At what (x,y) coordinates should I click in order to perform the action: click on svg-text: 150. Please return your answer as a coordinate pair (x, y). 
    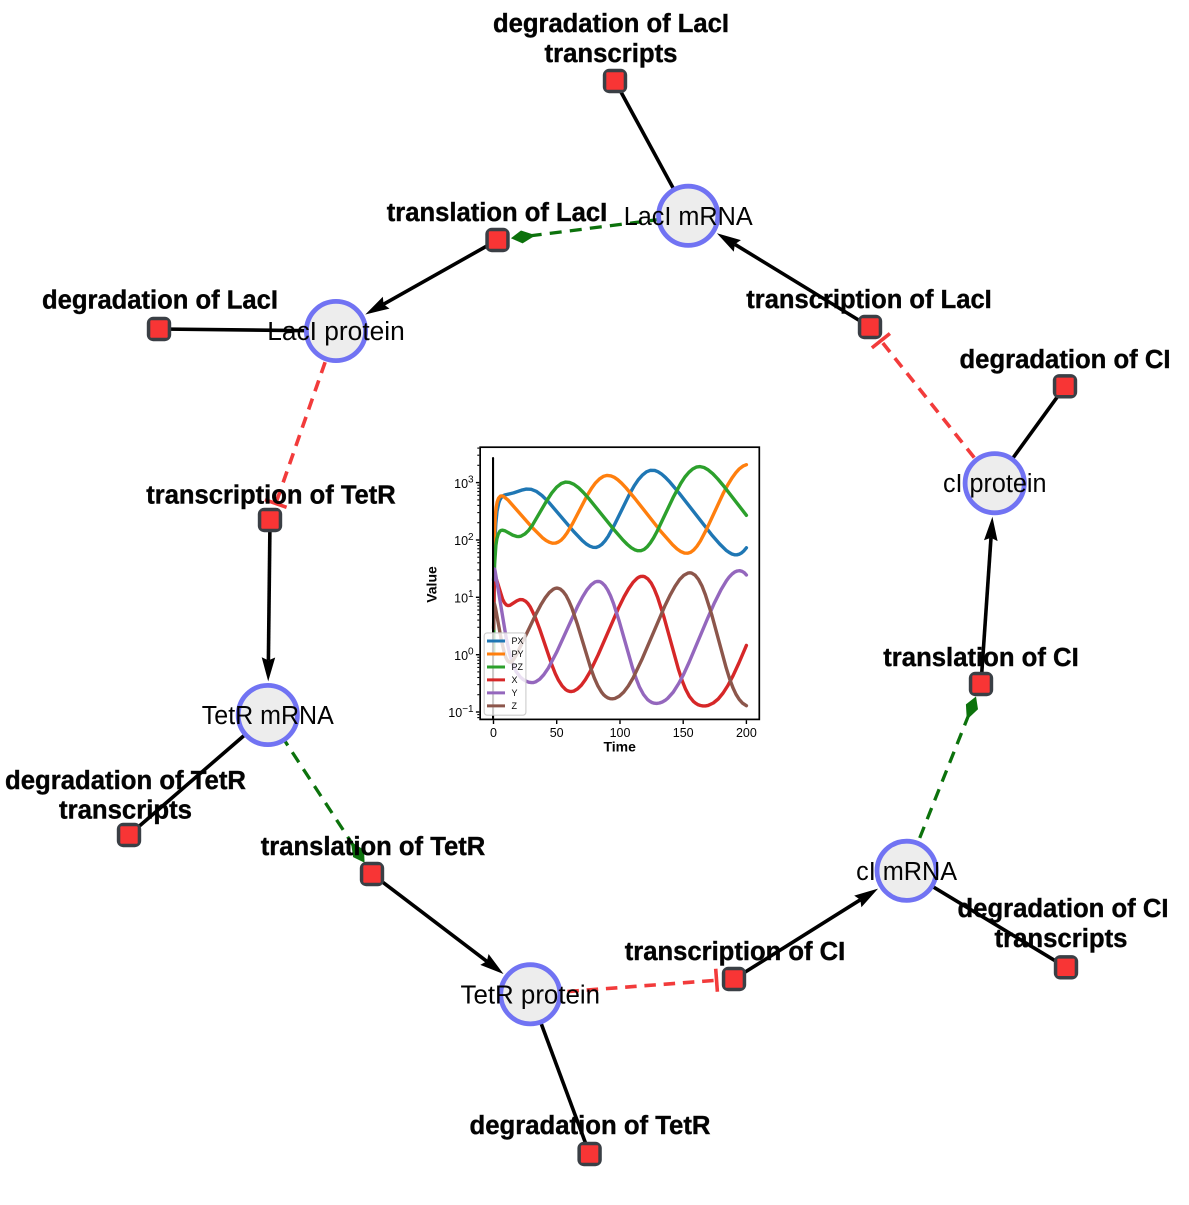
    Looking at the image, I should click on (683, 733).